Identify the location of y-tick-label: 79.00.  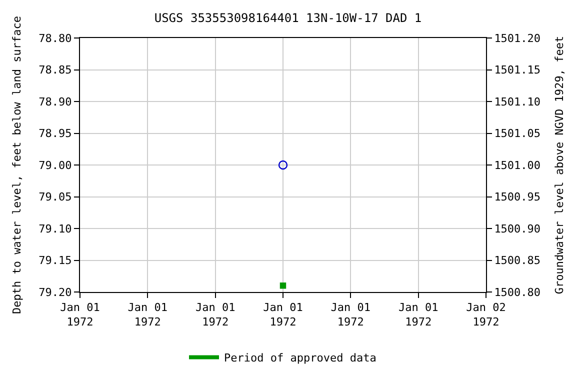
(55, 165).